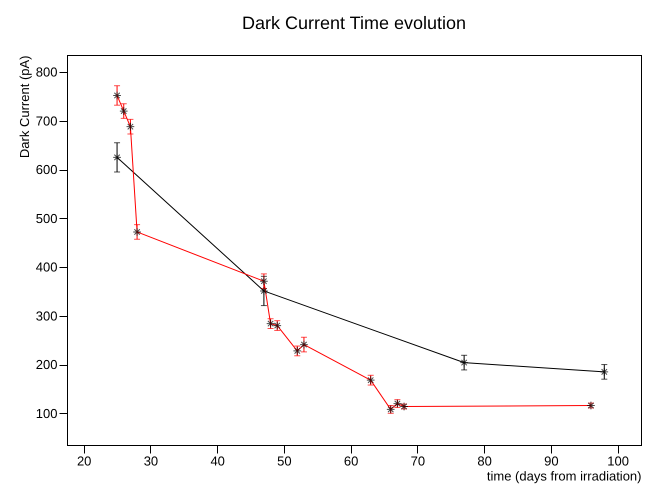 This screenshot has height=486, width=646. I want to click on y-tick-label: 700, so click(47, 120).